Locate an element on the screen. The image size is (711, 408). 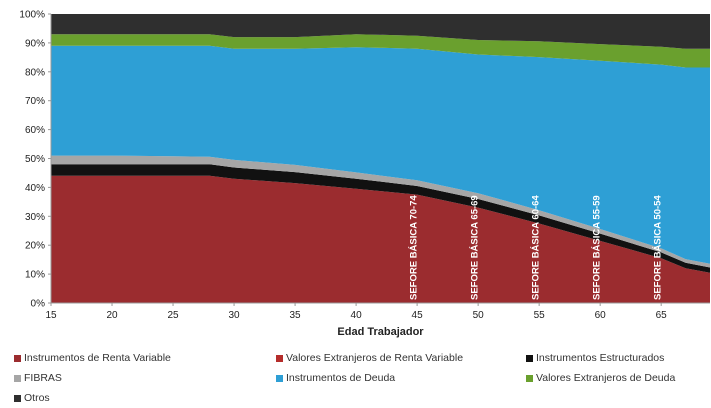
legend-label: Valores Extranjeros de Renta Variable is located at coordinates (375, 358).